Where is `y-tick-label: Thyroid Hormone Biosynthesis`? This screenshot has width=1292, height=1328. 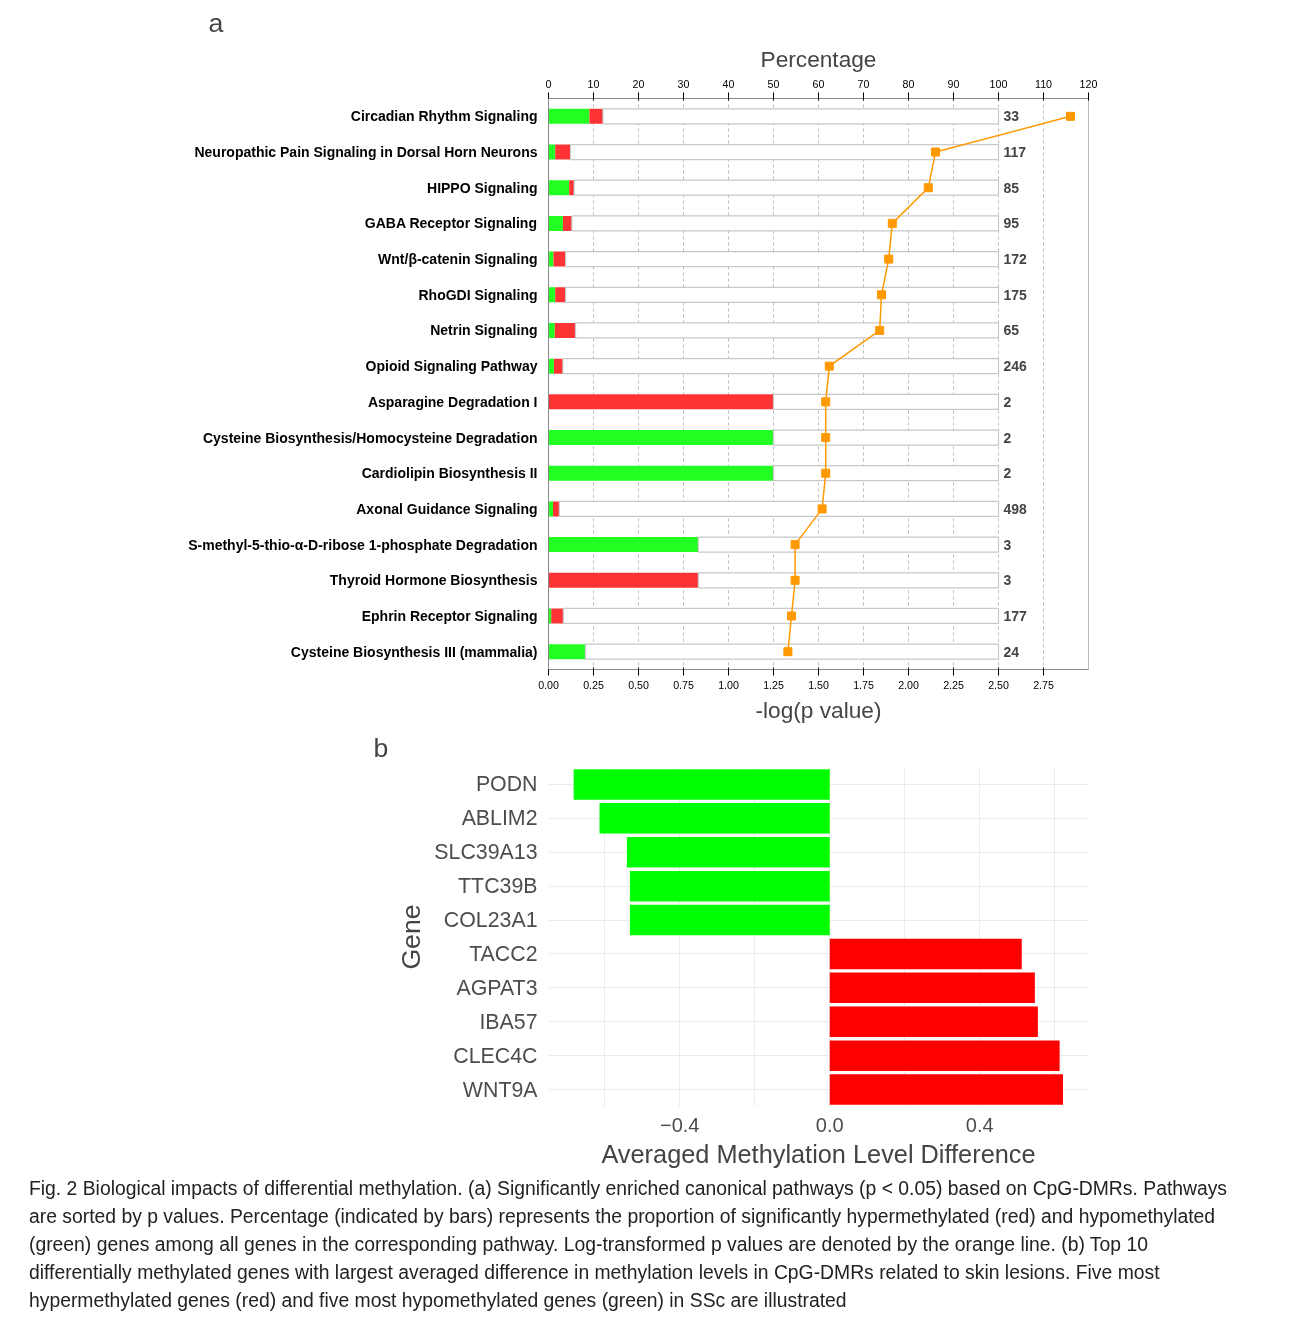
y-tick-label: Thyroid Hormone Biosynthesis is located at coordinates (433, 580).